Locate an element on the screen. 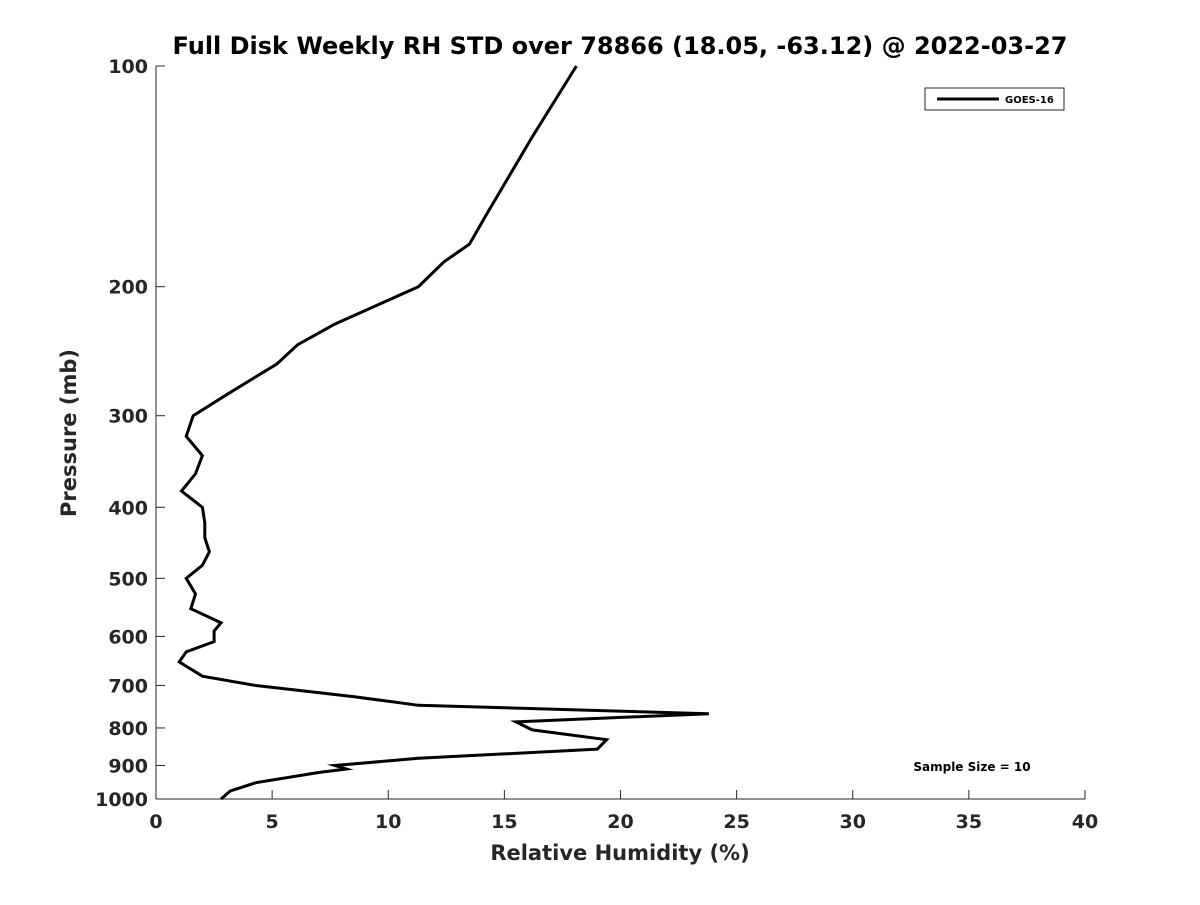 The width and height of the screenshot is (1200, 905). x-tick-label: 35 is located at coordinates (969, 822).